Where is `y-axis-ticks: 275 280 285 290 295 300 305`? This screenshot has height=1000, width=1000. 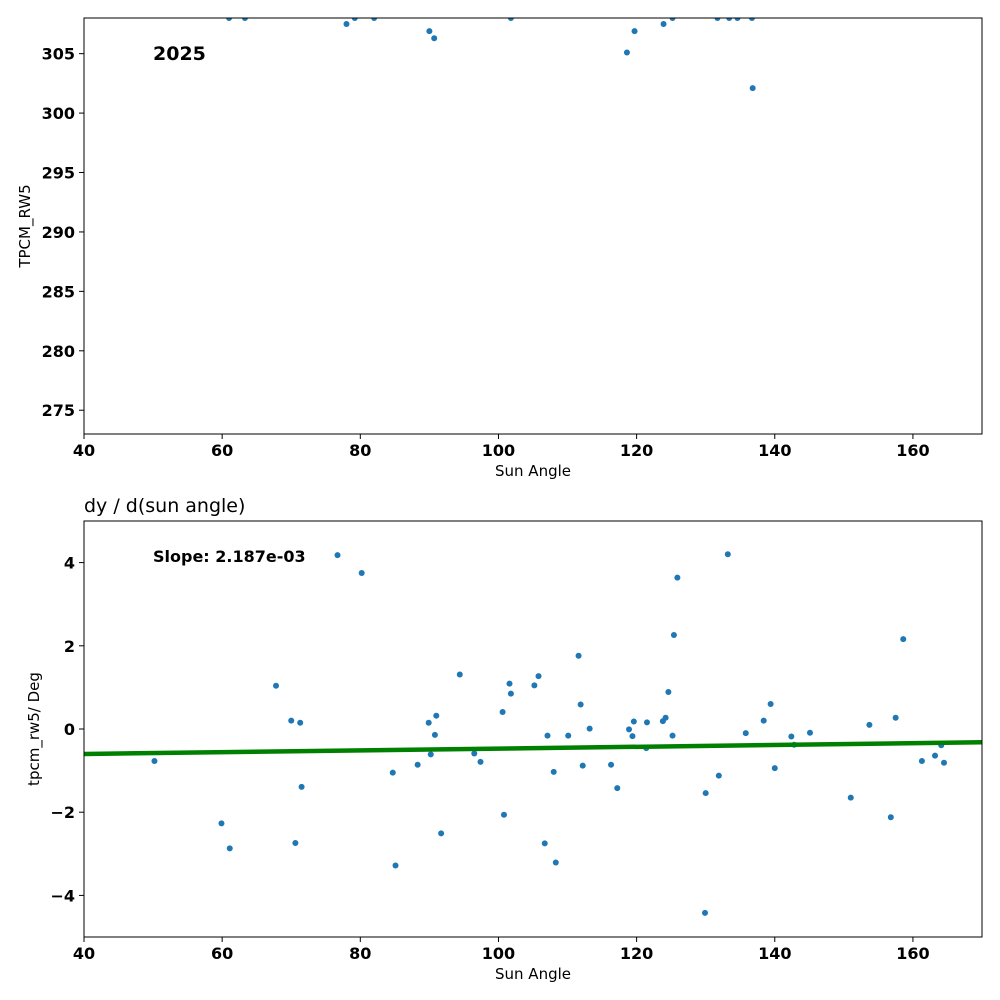 y-axis-ticks: 275 280 285 290 295 300 305 is located at coordinates (63, 232).